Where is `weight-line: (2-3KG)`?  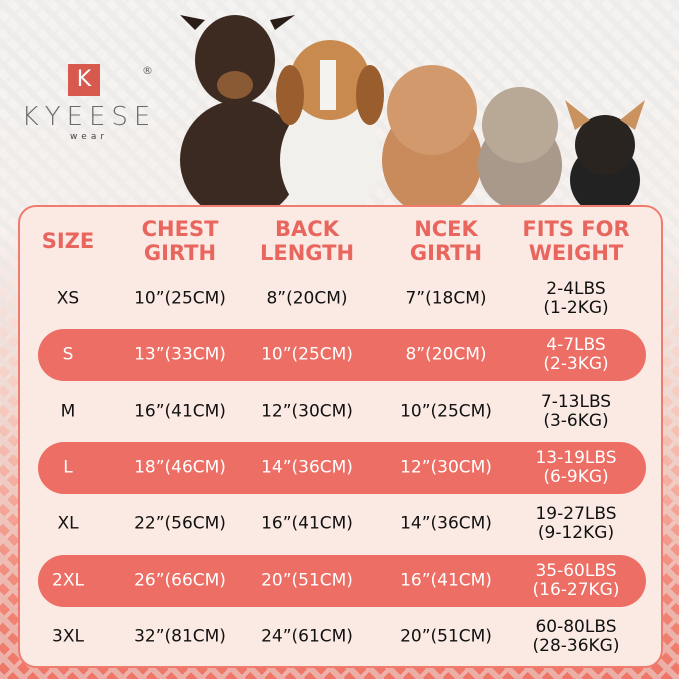 weight-line: (2-3KG) is located at coordinates (576, 364).